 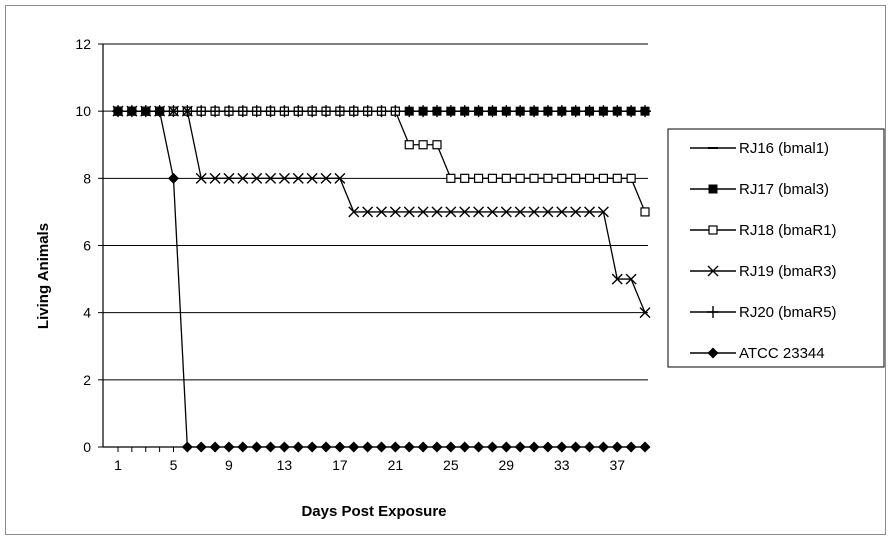 What do you see at coordinates (788, 271) in the screenshot?
I see `legend-label: RJ19 (bmaR3)` at bounding box center [788, 271].